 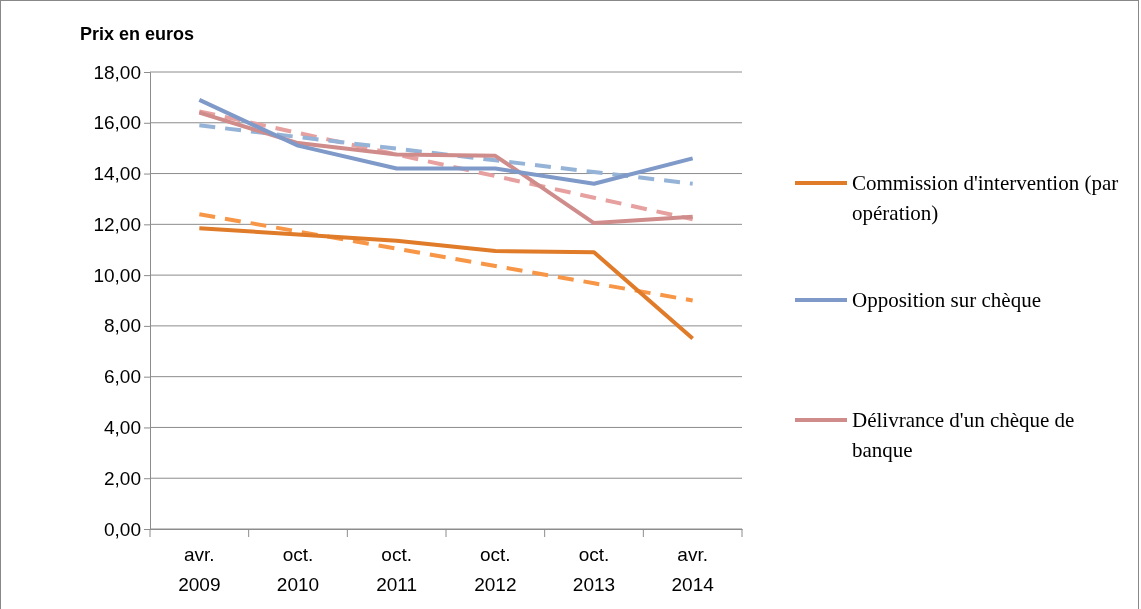 I want to click on x-tick-label: oct. 2011, so click(x=397, y=569).